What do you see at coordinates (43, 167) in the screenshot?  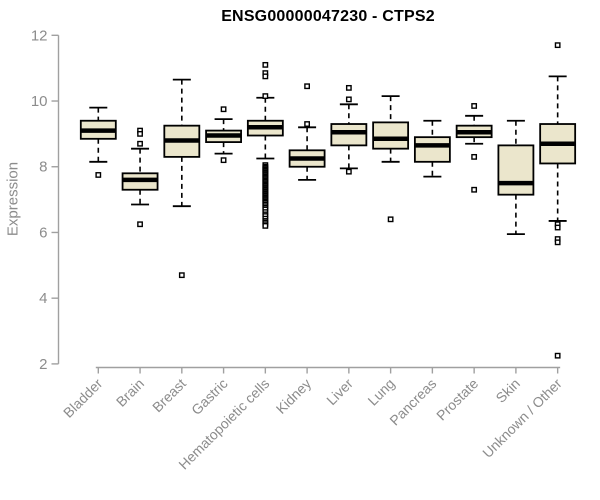 I see `y-tick-label: 8` at bounding box center [43, 167].